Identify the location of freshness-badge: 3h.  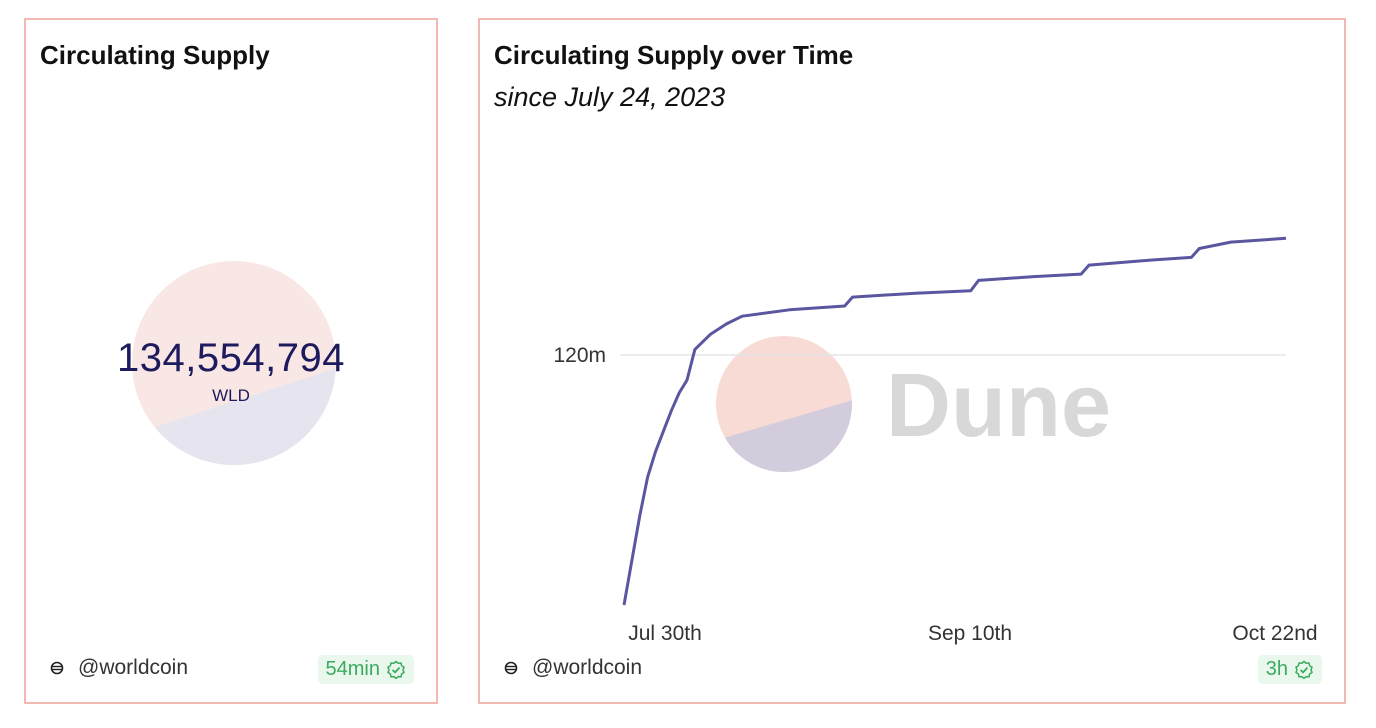
(1289, 669).